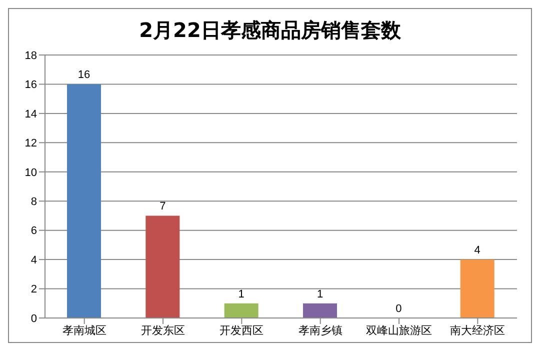  Describe the element at coordinates (30, 172) in the screenshot. I see `y-tick-label: 10` at that location.